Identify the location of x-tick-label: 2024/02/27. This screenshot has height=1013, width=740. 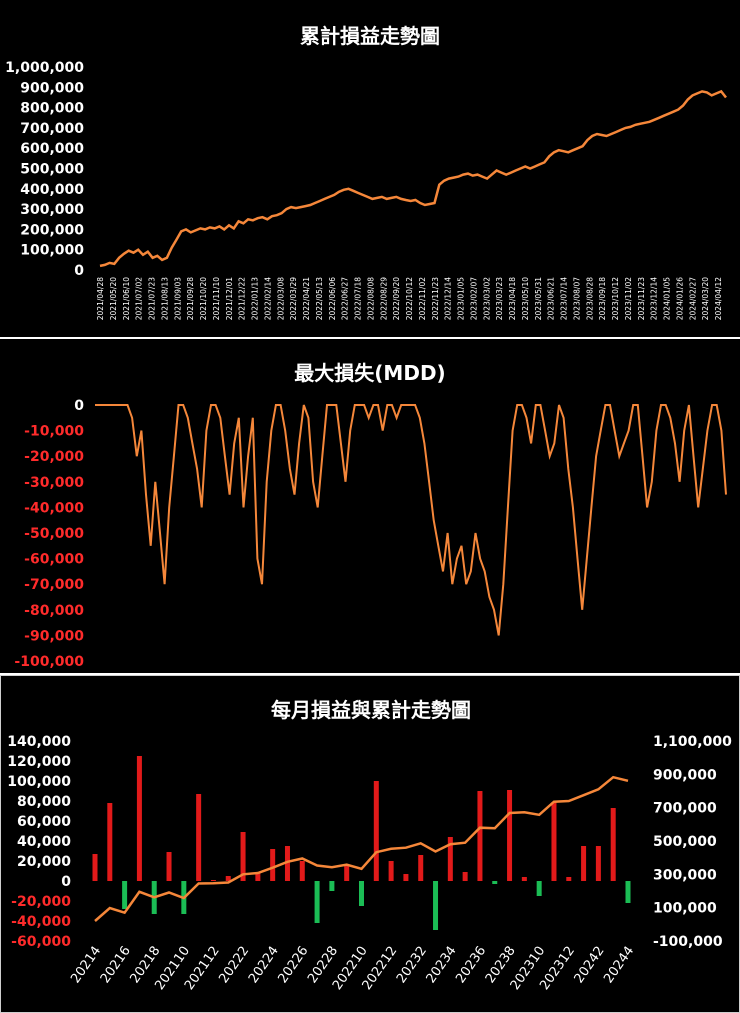
(692, 298).